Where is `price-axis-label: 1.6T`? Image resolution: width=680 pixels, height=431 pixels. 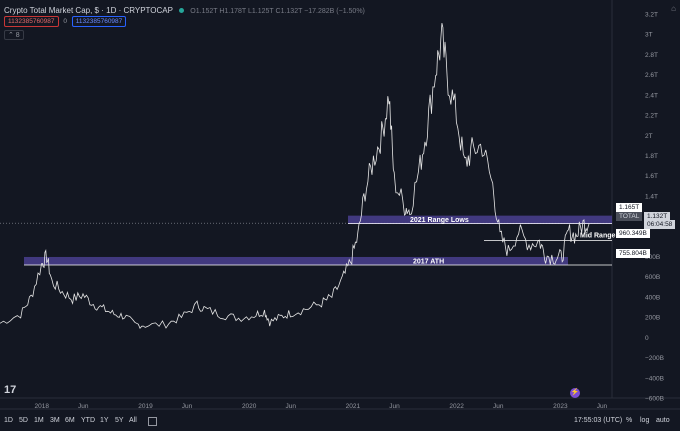 price-axis-label: 1.6T is located at coordinates (651, 176).